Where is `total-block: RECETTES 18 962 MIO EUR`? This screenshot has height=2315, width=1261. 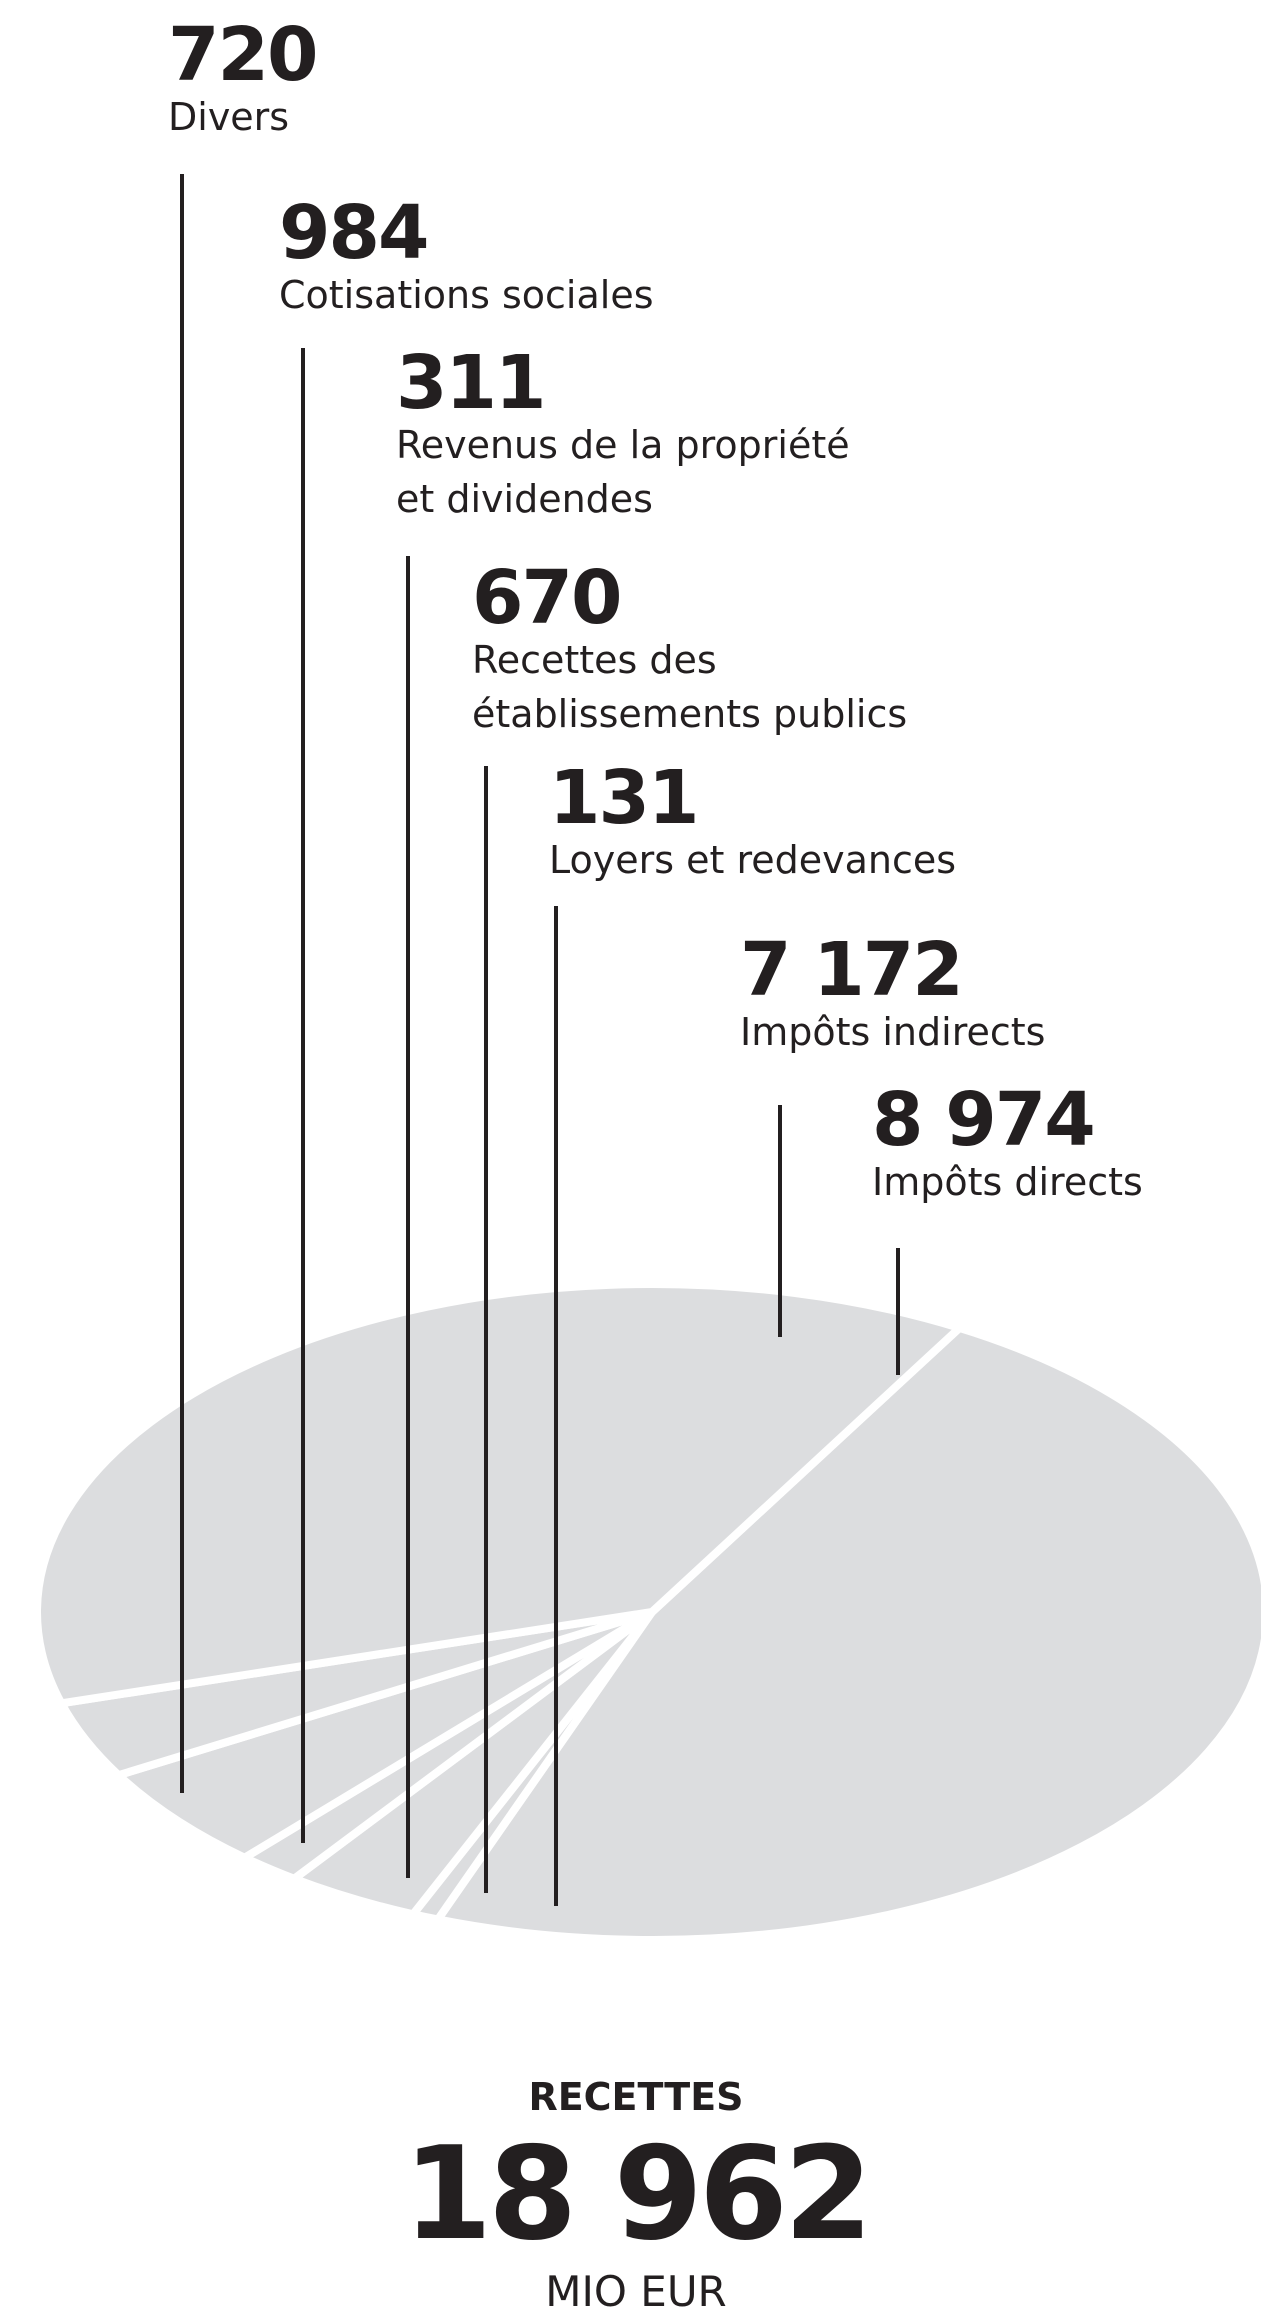 total-block: RECETTES 18 962 MIO EUR is located at coordinates (638, 2195).